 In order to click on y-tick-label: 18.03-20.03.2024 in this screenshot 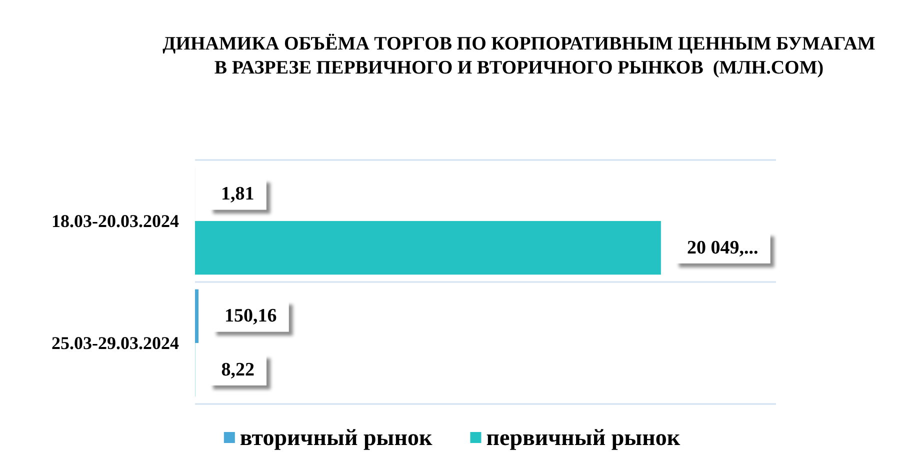, I will do `click(115, 221)`.